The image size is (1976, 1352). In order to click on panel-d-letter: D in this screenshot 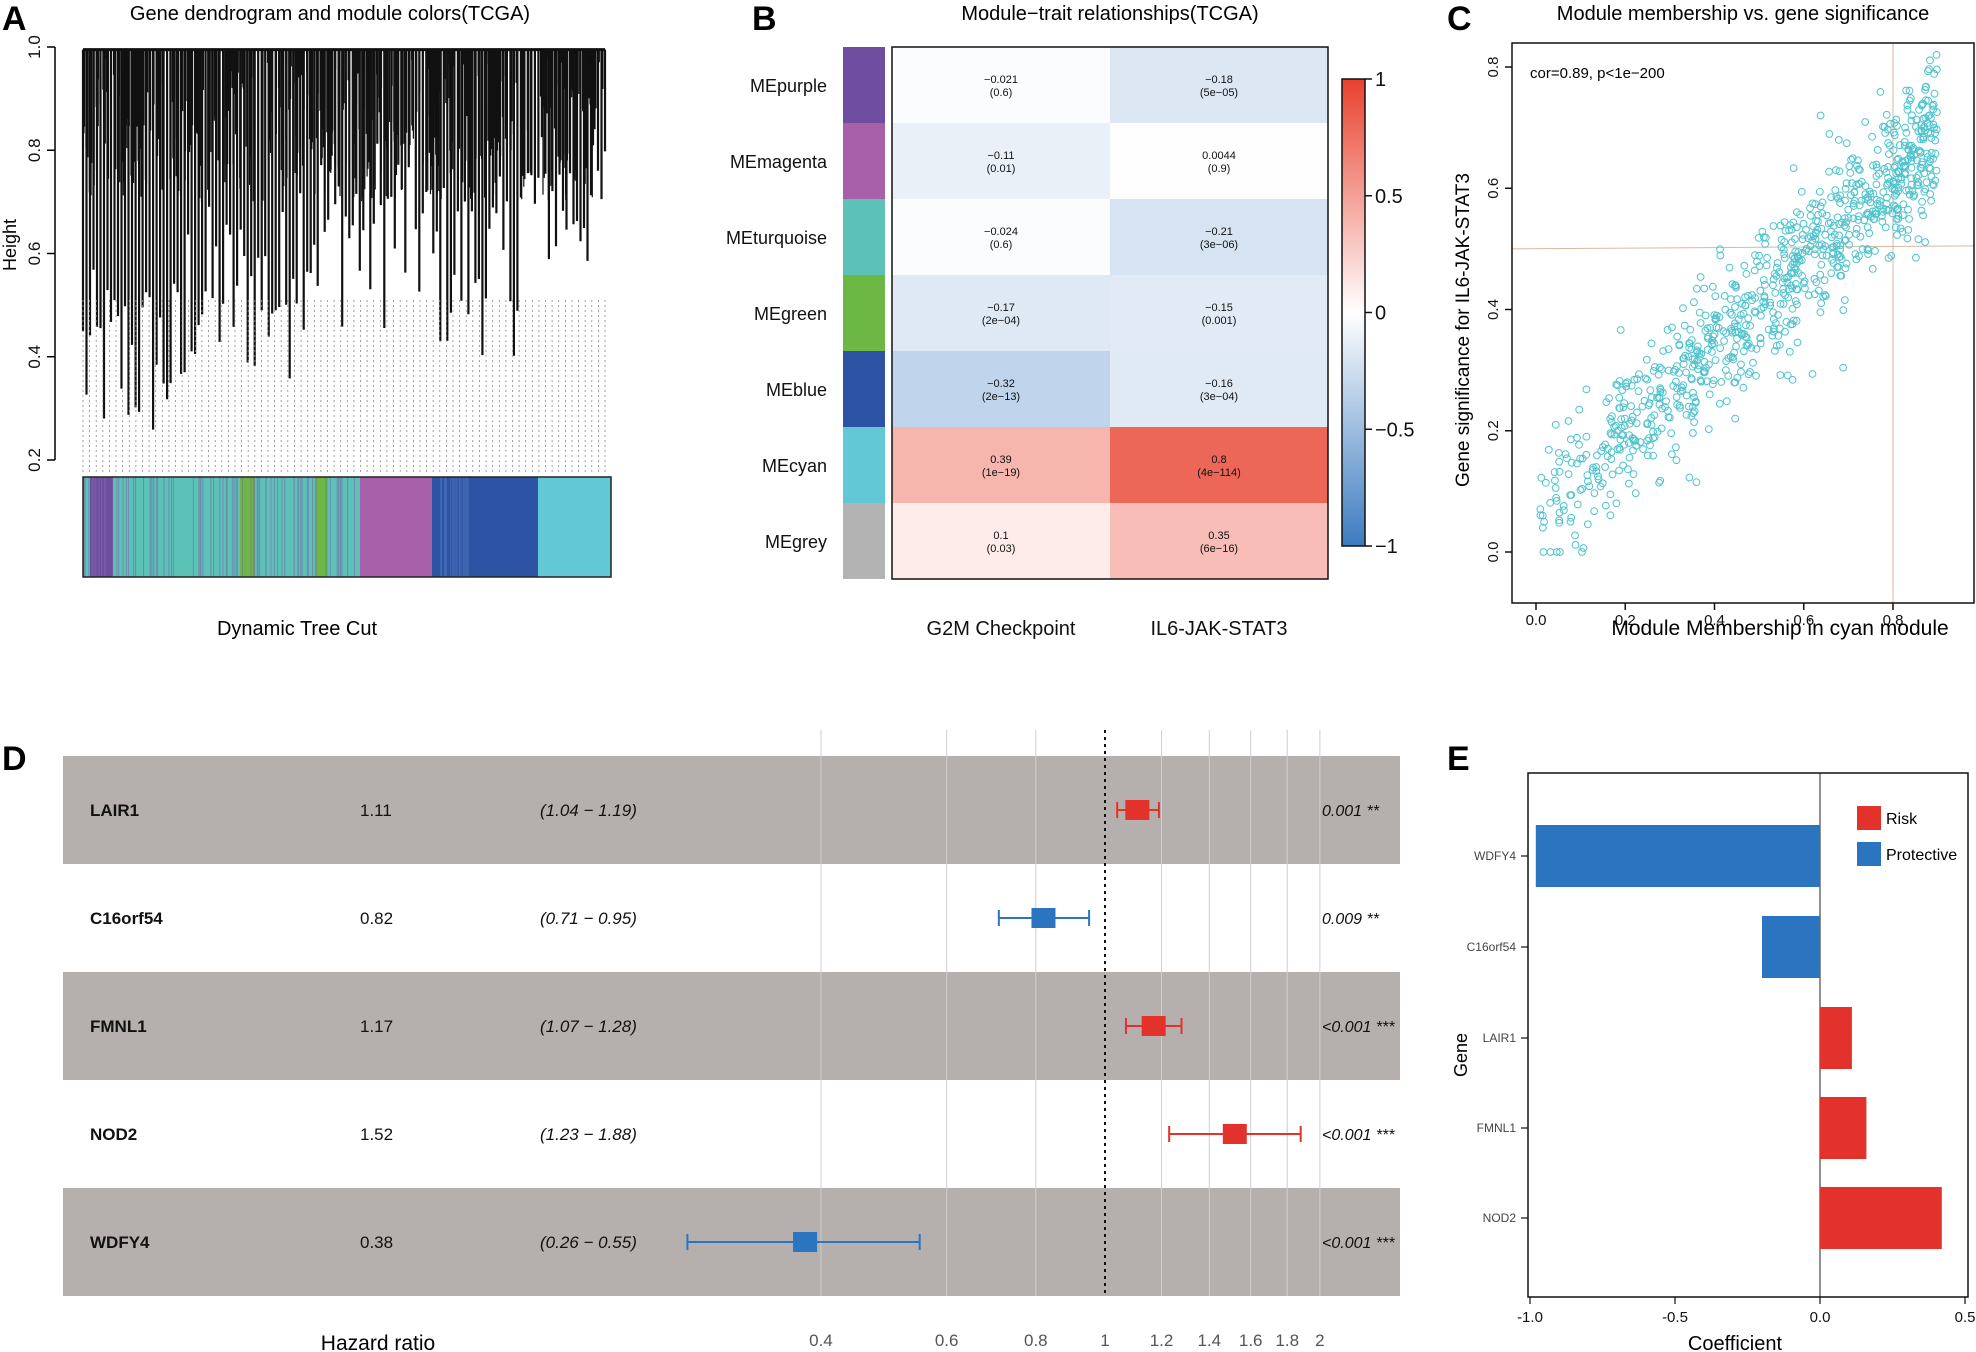, I will do `click(14, 759)`.